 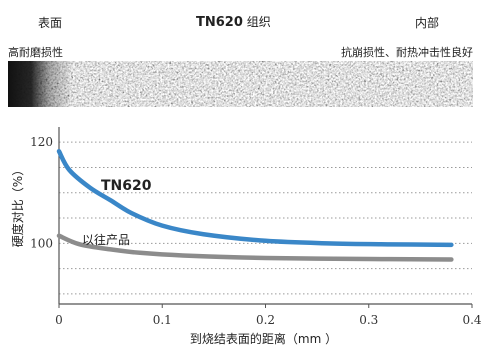 What do you see at coordinates (427, 23) in the screenshot?
I see `header-interior-label: 内部` at bounding box center [427, 23].